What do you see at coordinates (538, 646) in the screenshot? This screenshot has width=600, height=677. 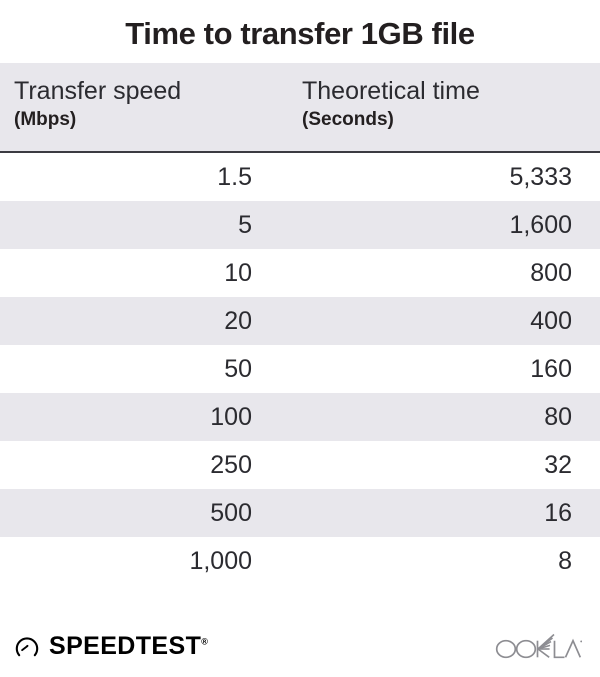 I see `ookla-logo` at bounding box center [538, 646].